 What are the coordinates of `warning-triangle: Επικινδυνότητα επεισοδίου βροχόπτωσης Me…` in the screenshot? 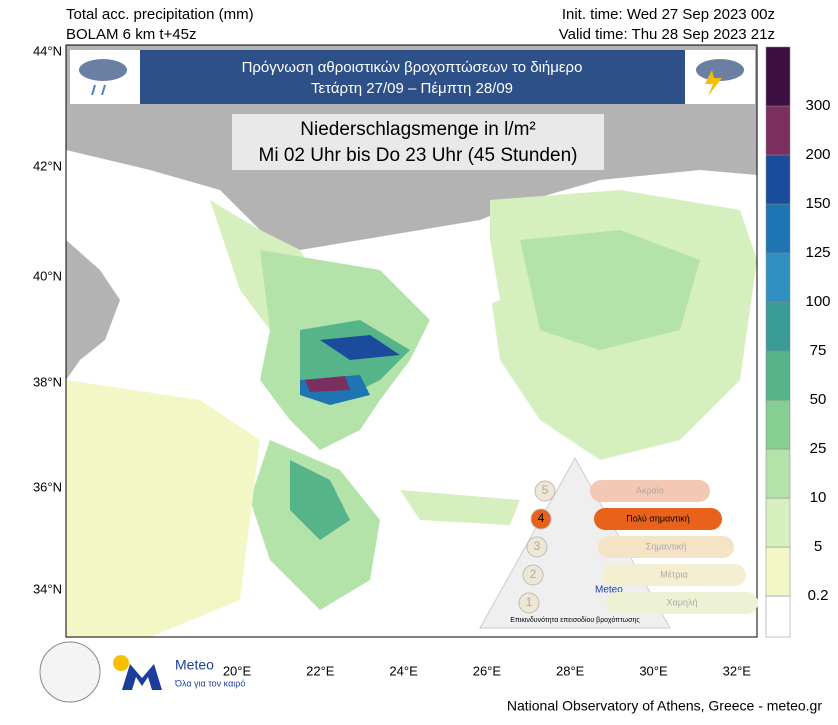 It's located at (618, 542).